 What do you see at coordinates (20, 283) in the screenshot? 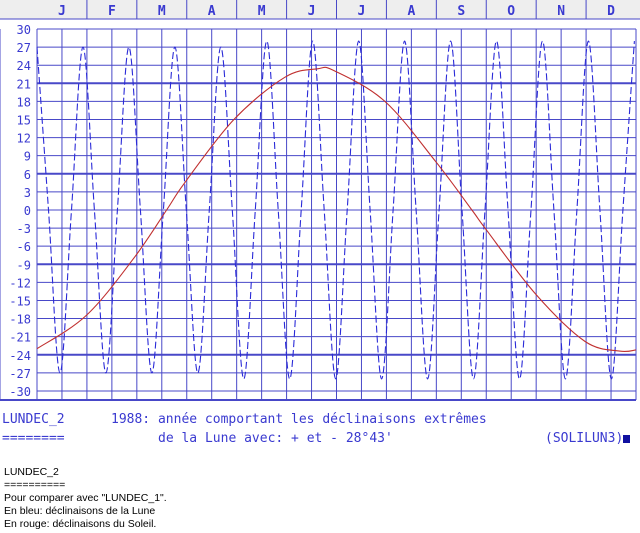
I see `y-tick-label: -12` at bounding box center [20, 283].